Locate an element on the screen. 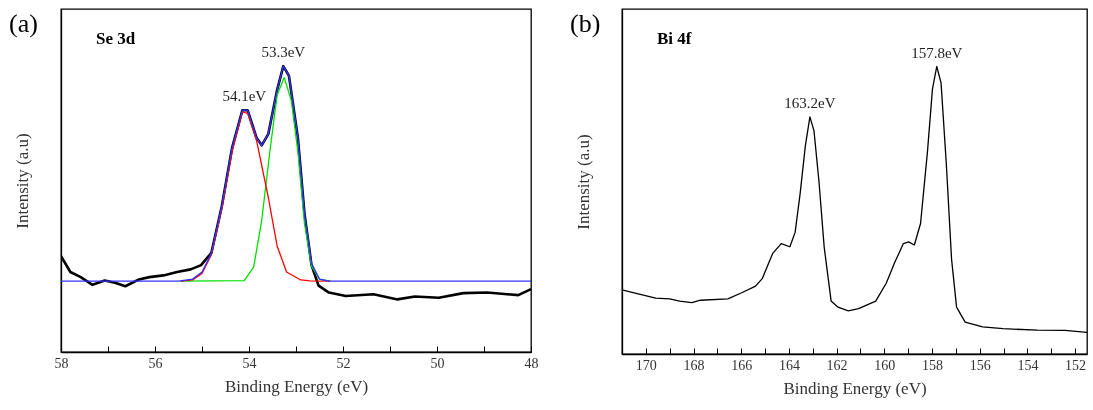 The height and width of the screenshot is (410, 1093). x-tick-label: 50 is located at coordinates (437, 363).